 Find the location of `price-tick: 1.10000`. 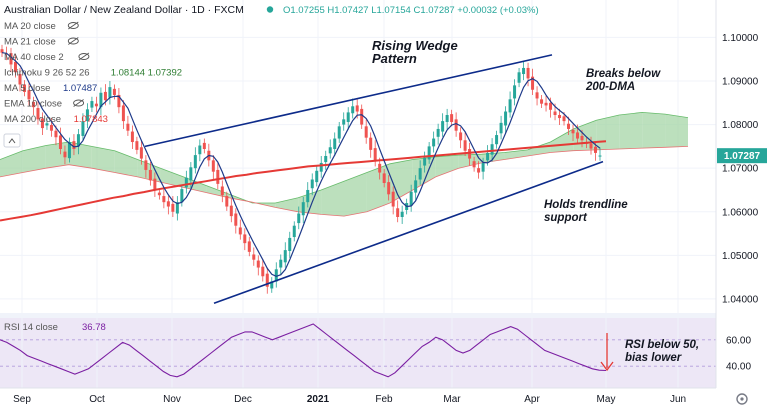

price-tick: 1.10000 is located at coordinates (740, 38).